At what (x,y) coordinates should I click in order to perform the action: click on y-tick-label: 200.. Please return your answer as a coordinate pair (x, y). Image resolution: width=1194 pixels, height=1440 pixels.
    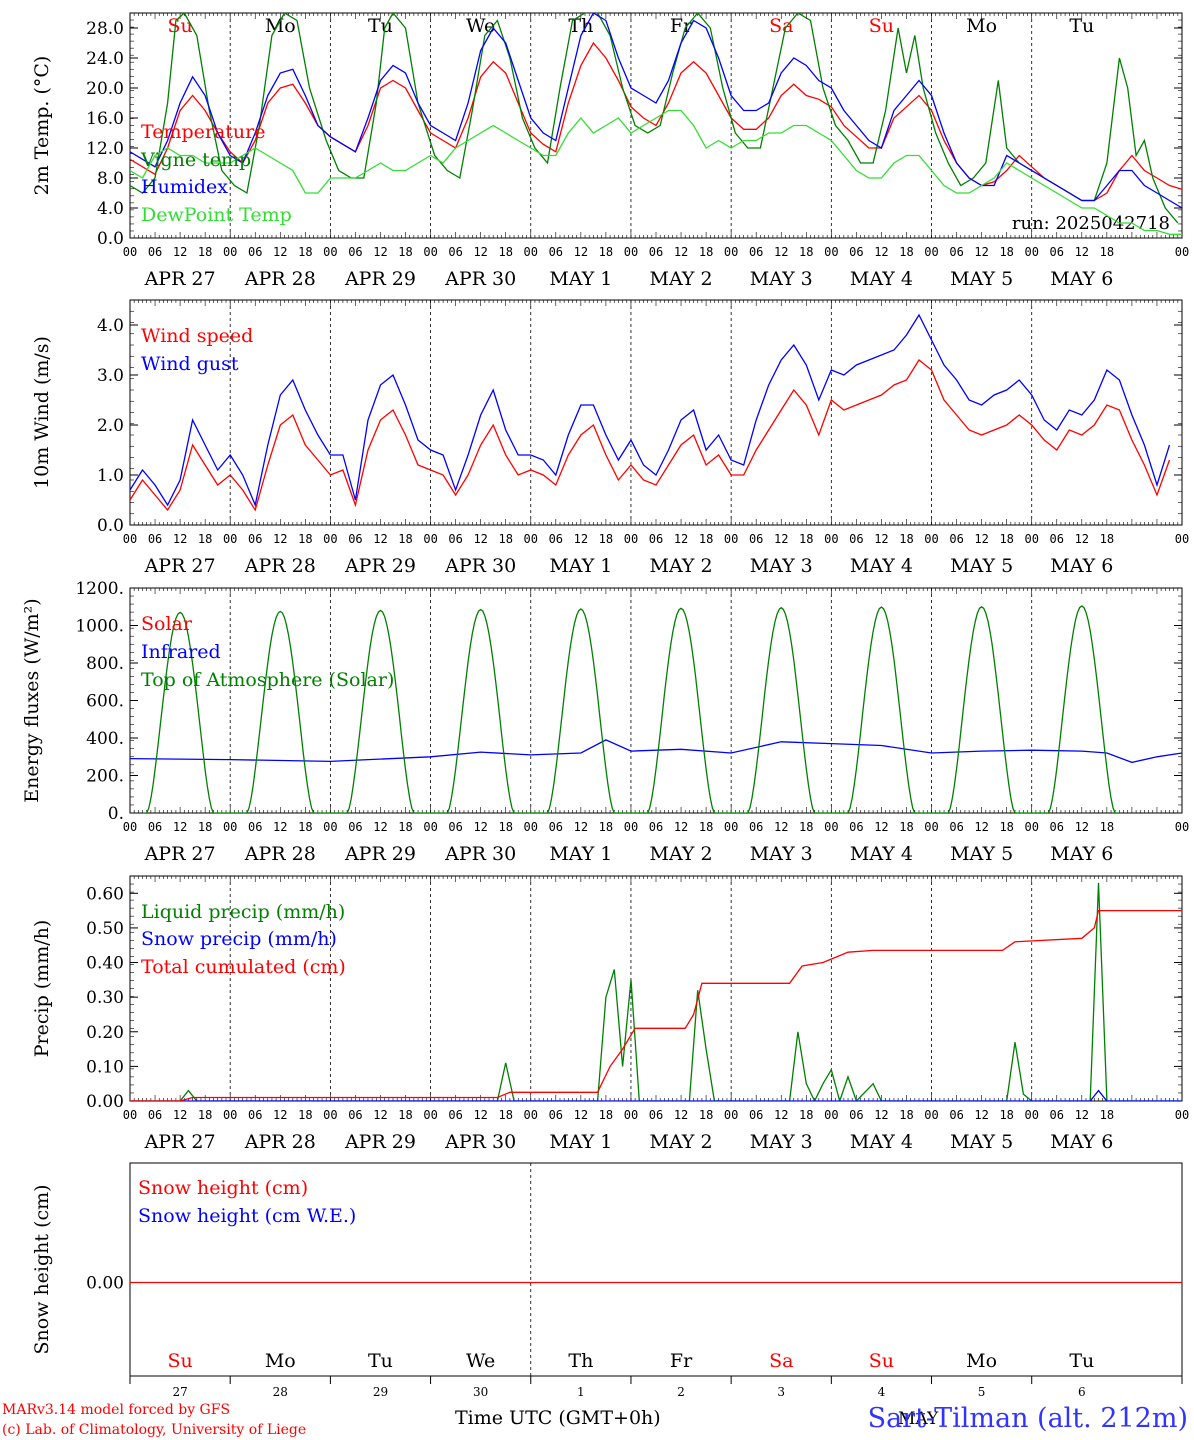
    Looking at the image, I should click on (105, 777).